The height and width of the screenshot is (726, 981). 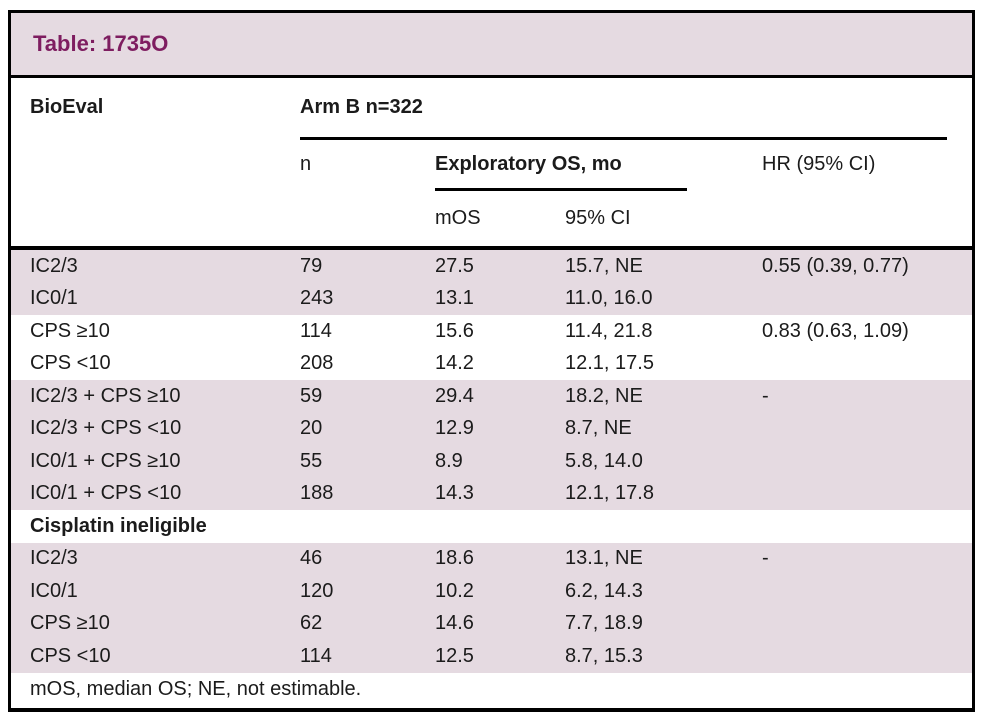 I want to click on cell-label: Cisplatin ineligible, so click(x=118, y=525).